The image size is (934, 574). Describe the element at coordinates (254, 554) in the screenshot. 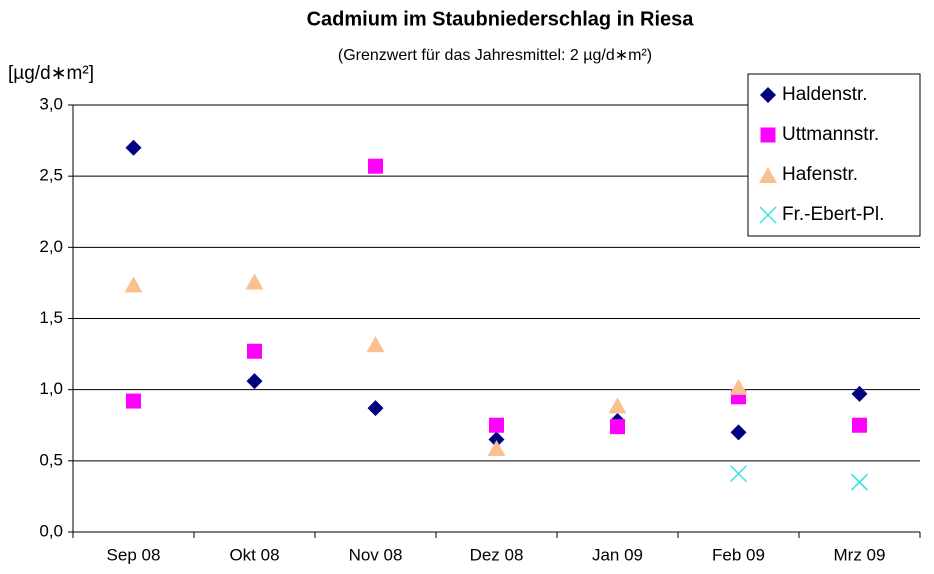

I see `x-tick-label: Okt 08` at that location.